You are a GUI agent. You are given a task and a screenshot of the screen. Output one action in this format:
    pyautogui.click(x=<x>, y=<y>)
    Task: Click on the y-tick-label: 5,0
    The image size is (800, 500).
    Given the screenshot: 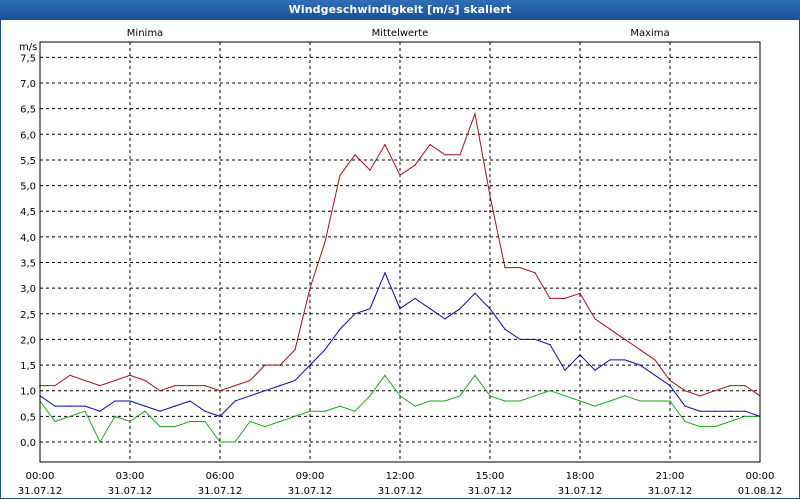 What is the action you would take?
    pyautogui.click(x=28, y=187)
    